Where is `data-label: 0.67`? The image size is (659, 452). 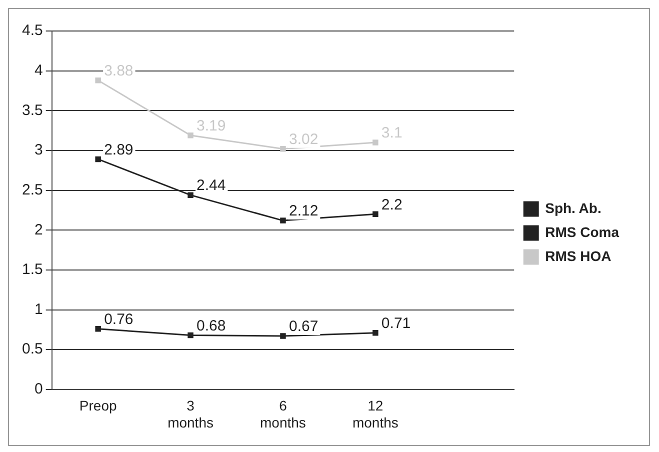
data-label: 0.67 is located at coordinates (303, 327).